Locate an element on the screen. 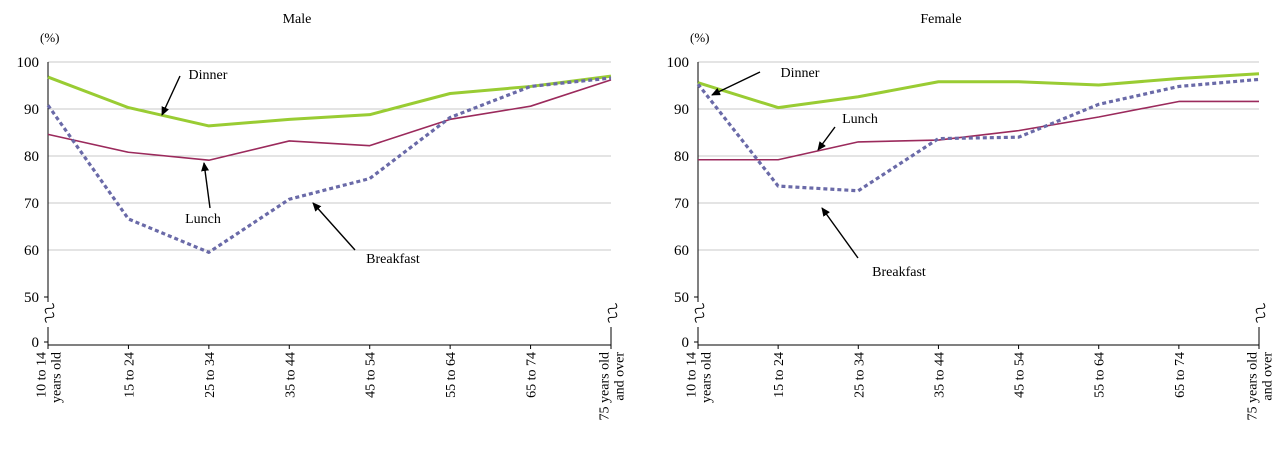 The width and height of the screenshot is (1282, 453). chart-title: Female is located at coordinates (940, 19).